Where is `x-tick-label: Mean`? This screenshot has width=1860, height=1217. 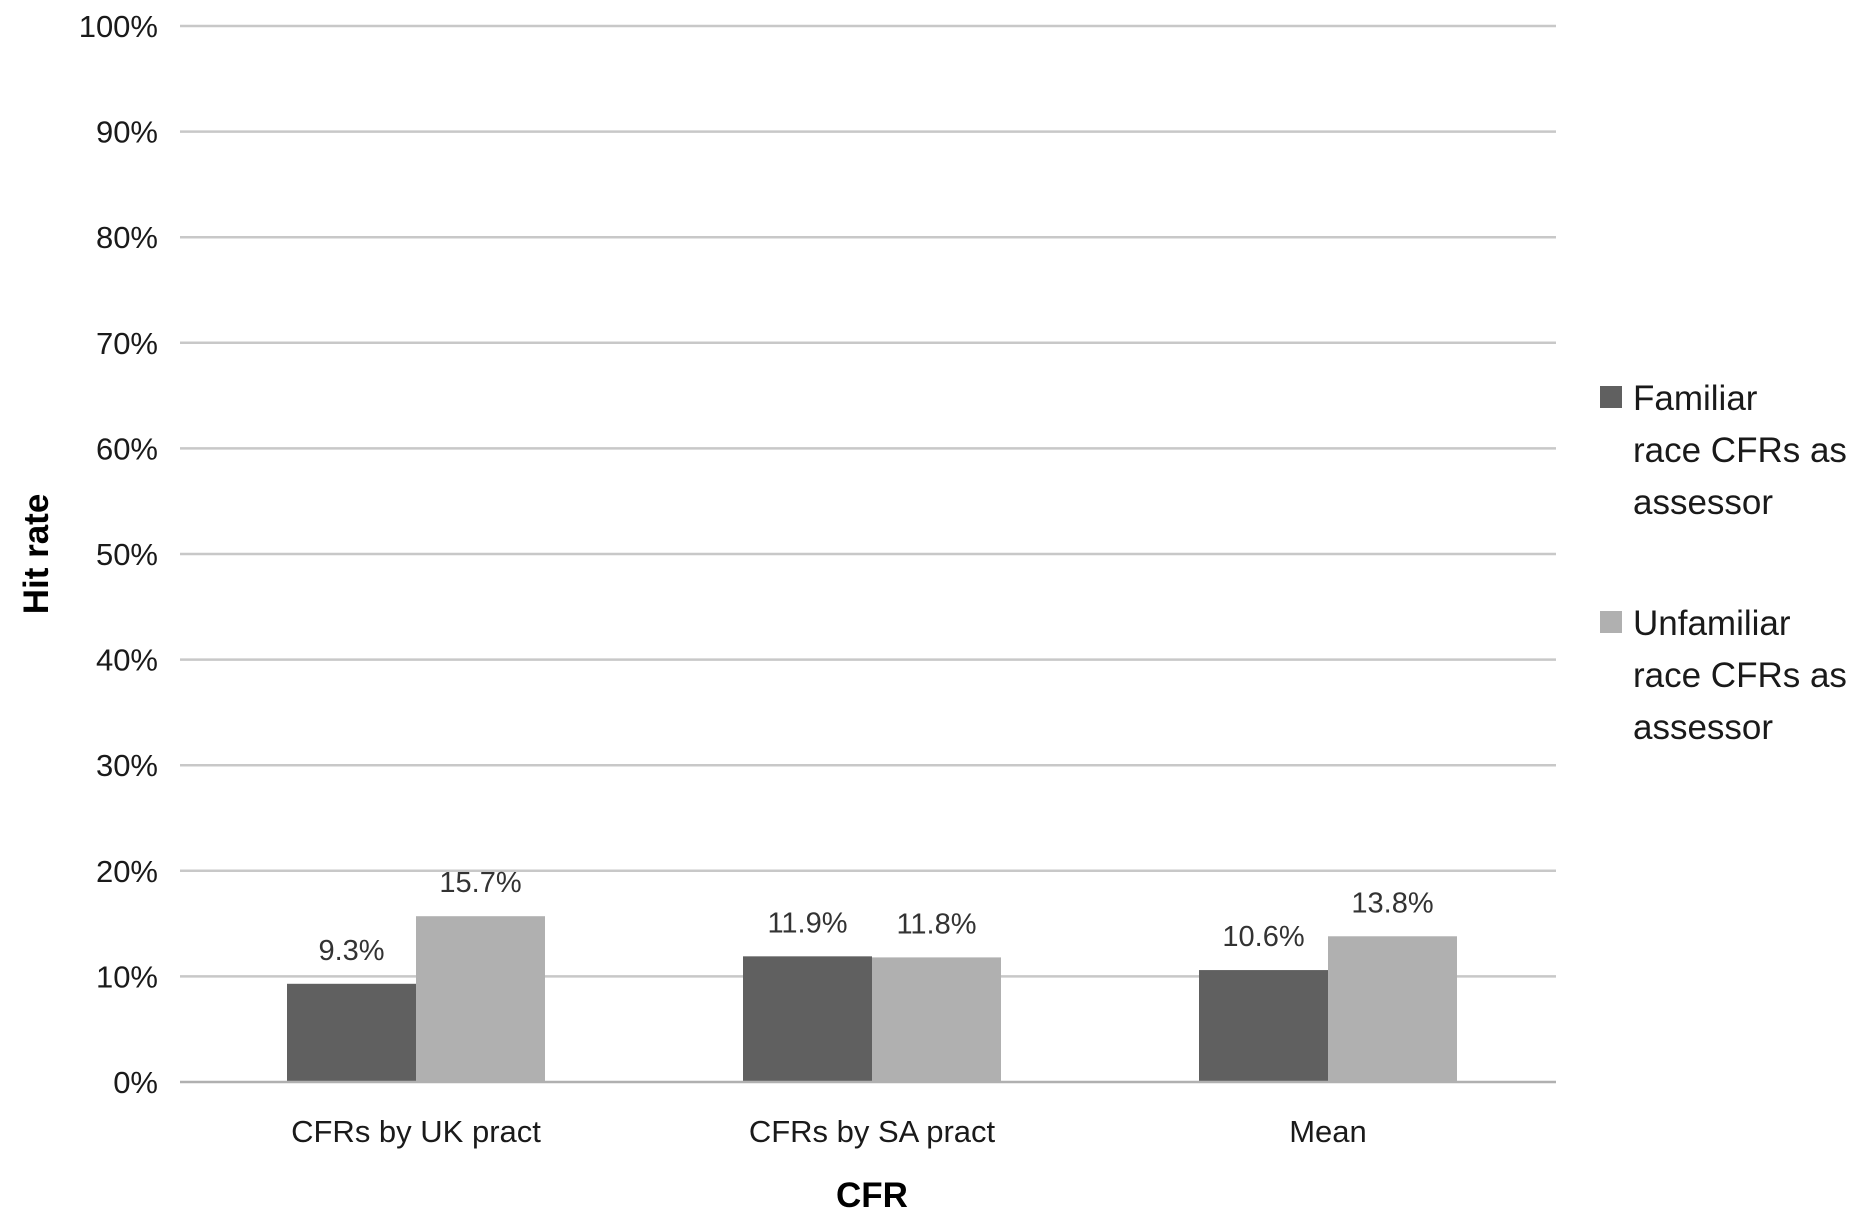 x-tick-label: Mean is located at coordinates (1328, 1131).